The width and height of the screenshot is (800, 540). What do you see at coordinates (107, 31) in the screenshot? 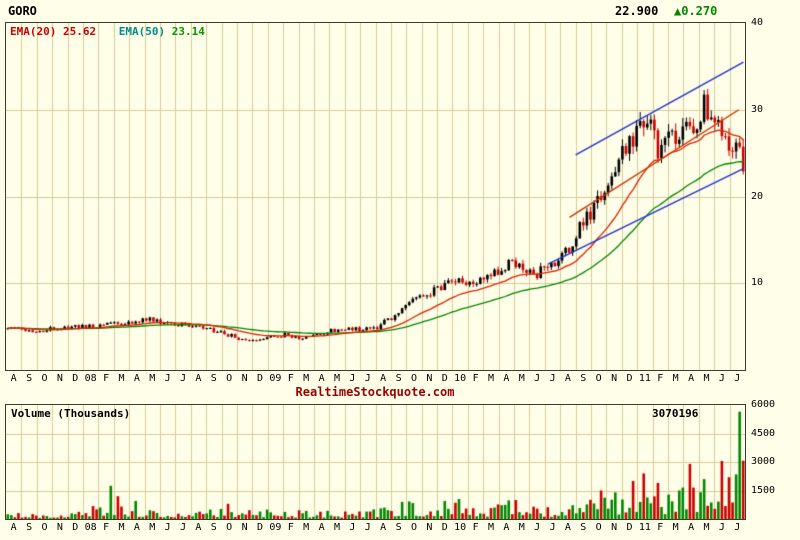
I see `ema-legend: EMA(20) 25.62 EMA(50) 23.14` at bounding box center [107, 31].